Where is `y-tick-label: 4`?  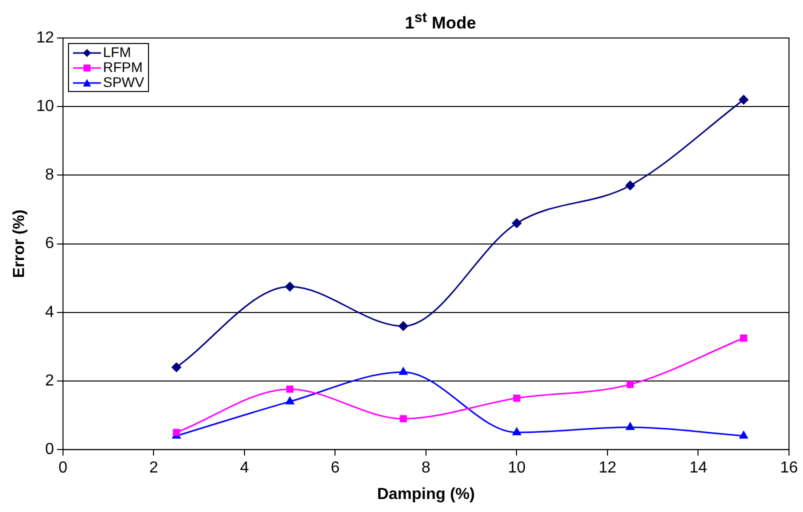 y-tick-label: 4 is located at coordinates (49, 312).